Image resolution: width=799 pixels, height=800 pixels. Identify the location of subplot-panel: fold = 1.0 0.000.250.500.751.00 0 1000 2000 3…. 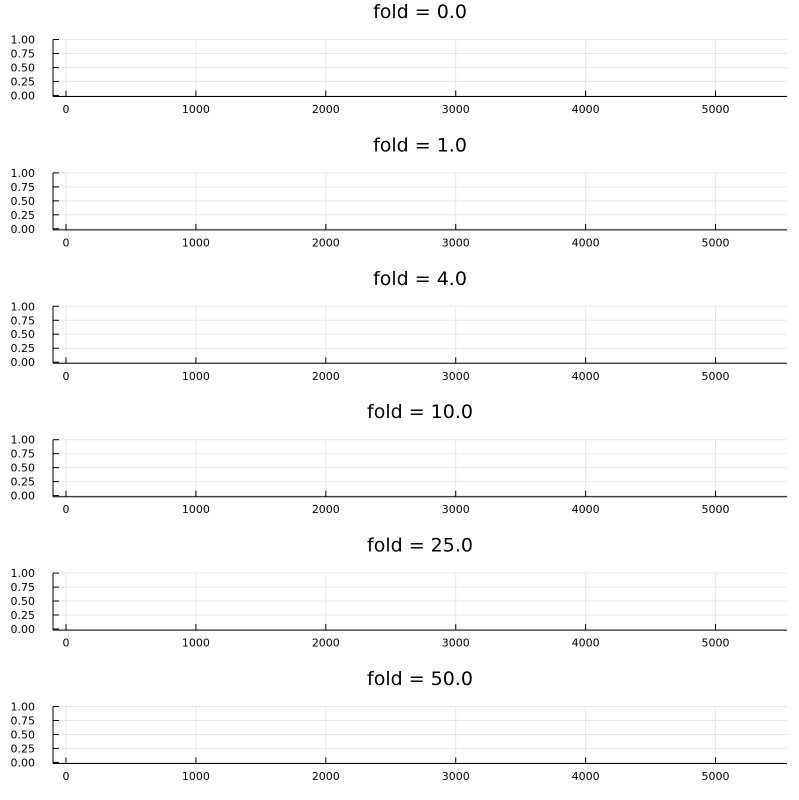
(399, 191).